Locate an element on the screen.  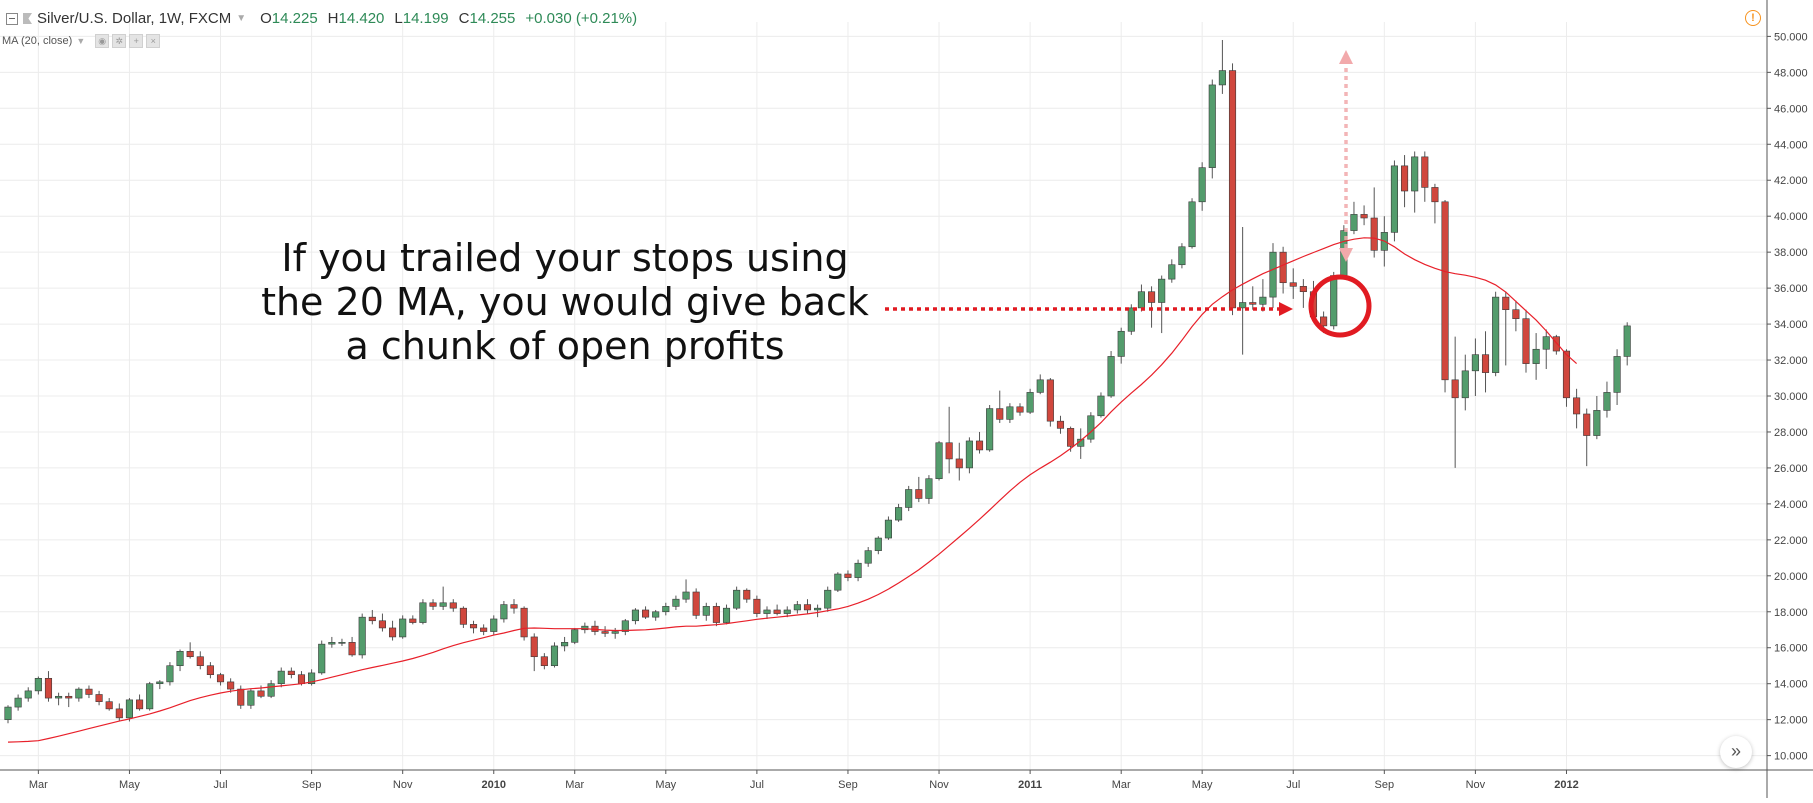
y-tick-label: 16.000 is located at coordinates (1791, 649).